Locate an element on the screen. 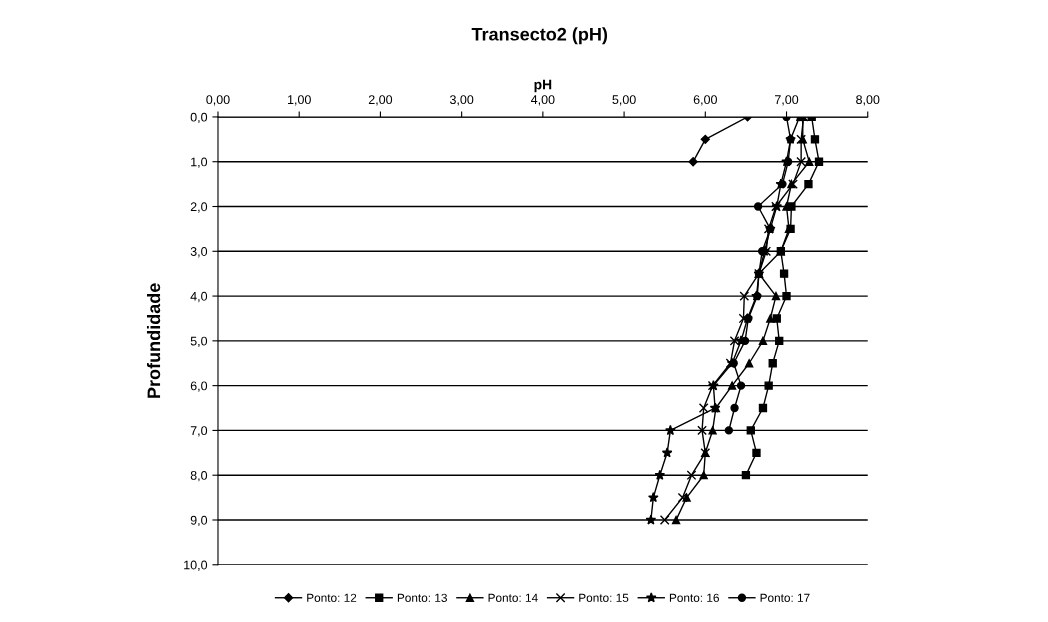 This screenshot has height=622, width=1048. y-tick-label: 0,0 is located at coordinates (199, 118).